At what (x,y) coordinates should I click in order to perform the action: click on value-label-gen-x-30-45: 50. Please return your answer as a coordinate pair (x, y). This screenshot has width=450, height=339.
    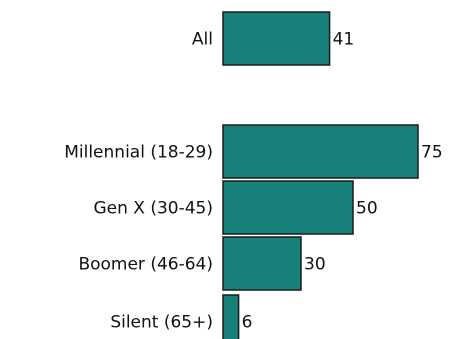
    Looking at the image, I should click on (367, 209).